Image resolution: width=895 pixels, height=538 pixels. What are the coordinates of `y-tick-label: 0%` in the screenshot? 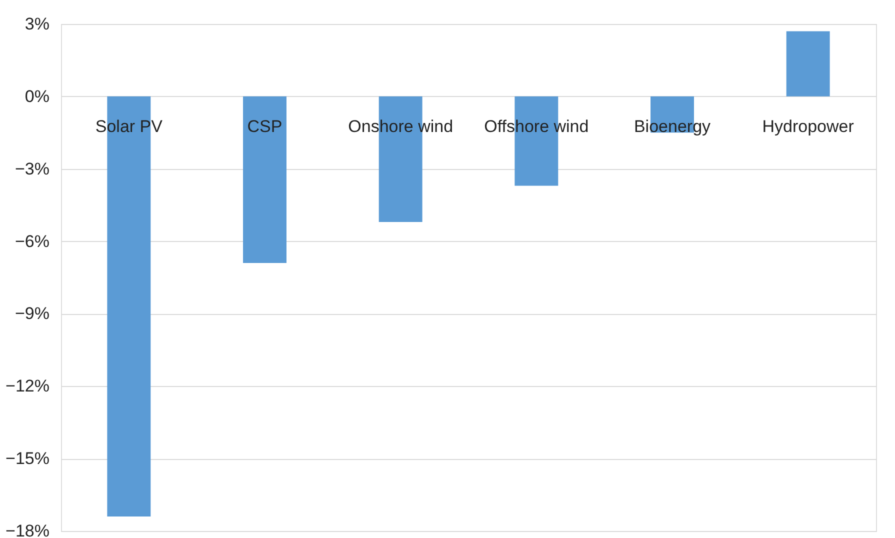 It's located at (37, 96).